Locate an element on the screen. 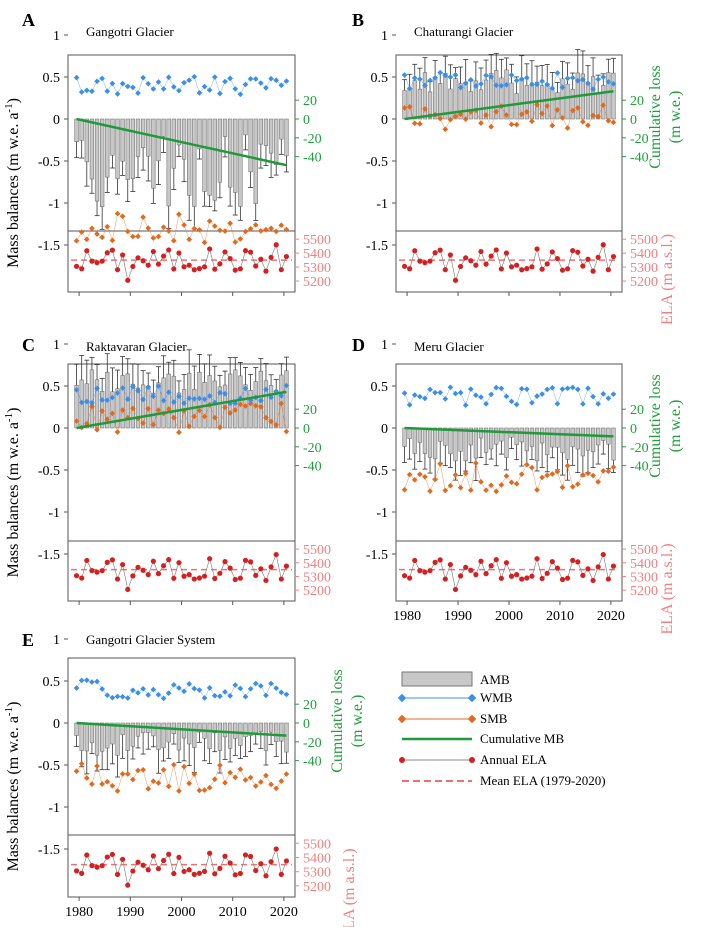  mb-tick-label: -1 is located at coordinates (54, 204).